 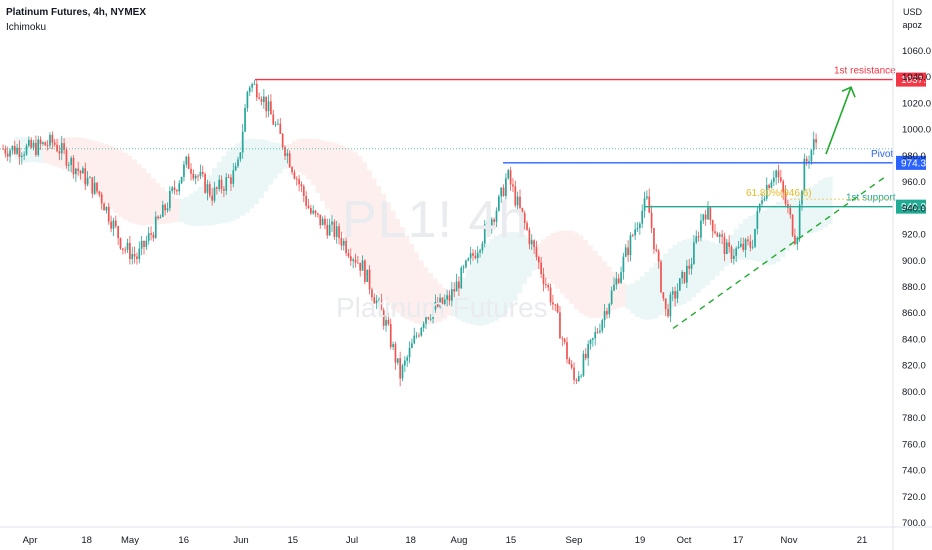 What do you see at coordinates (26, 27) in the screenshot?
I see `indicator-label: Ichimoku` at bounding box center [26, 27].